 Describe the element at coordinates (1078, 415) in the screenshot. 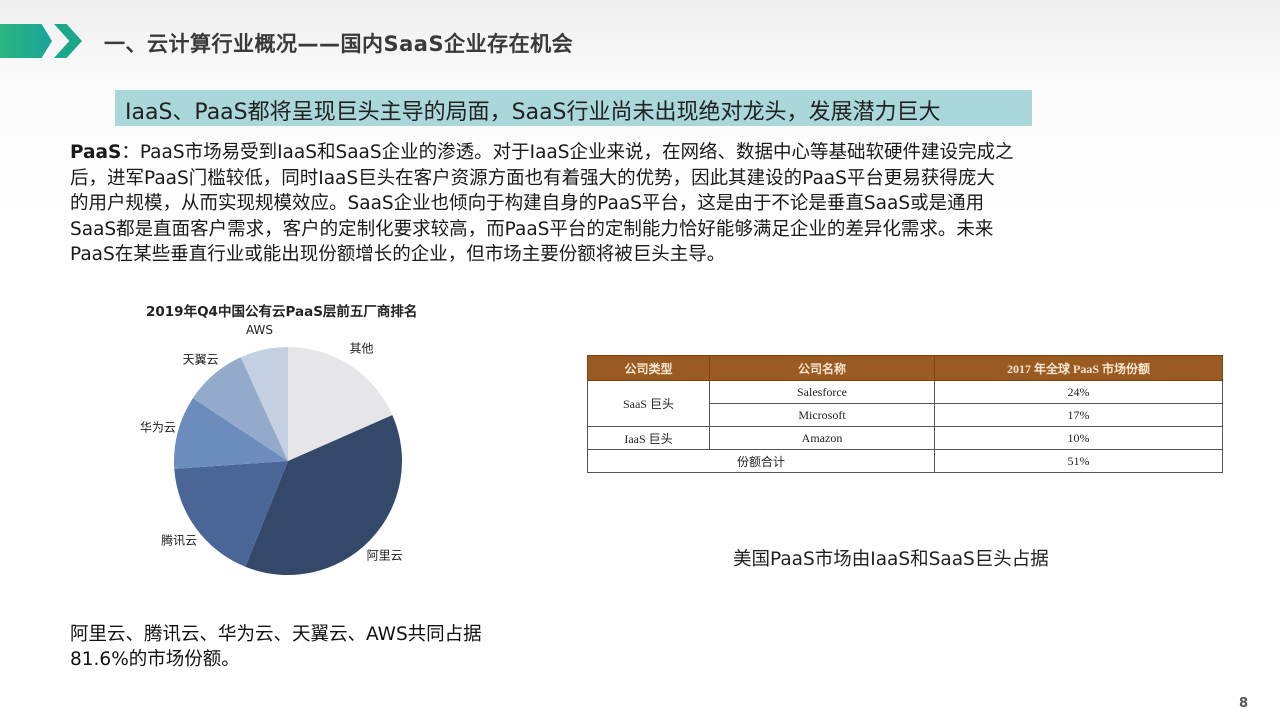

I see `share-cell: 17%` at that location.